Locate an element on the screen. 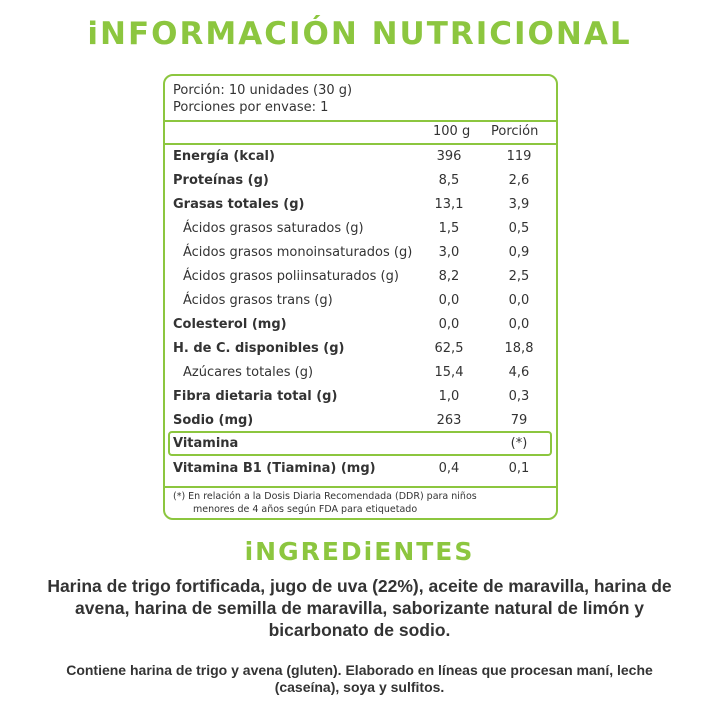  value-per-portion: 0,1 is located at coordinates (519, 468).